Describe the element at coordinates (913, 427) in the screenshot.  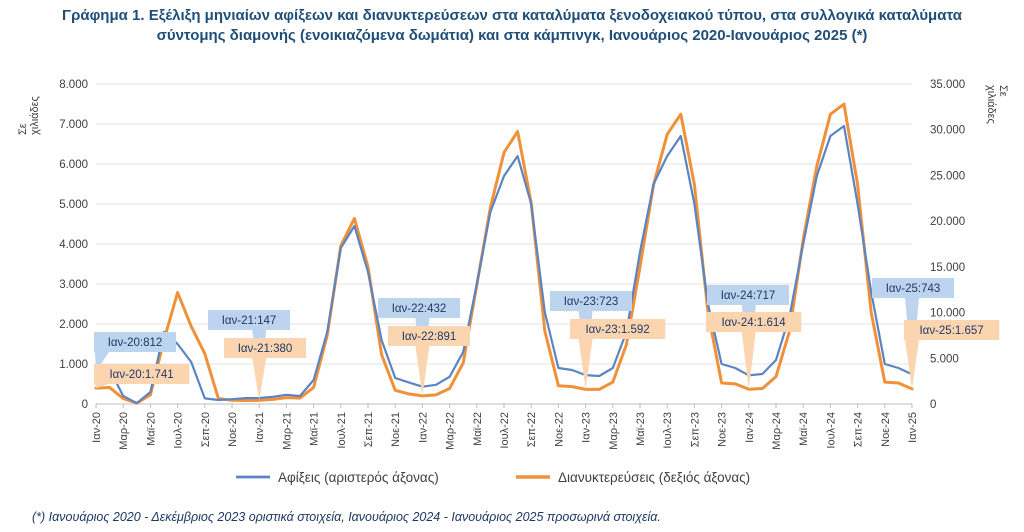
I see `x-axis-tick-label: Ιαν-25` at that location.